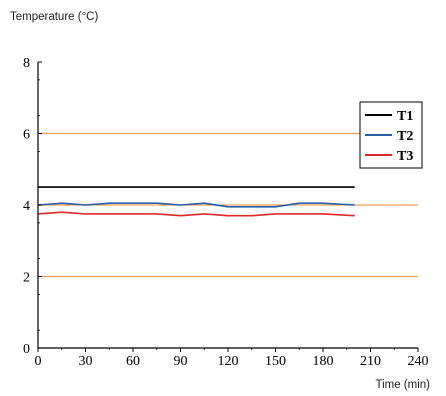 This screenshot has width=446, height=396. I want to click on x-tick-label-30: 30, so click(86, 361).